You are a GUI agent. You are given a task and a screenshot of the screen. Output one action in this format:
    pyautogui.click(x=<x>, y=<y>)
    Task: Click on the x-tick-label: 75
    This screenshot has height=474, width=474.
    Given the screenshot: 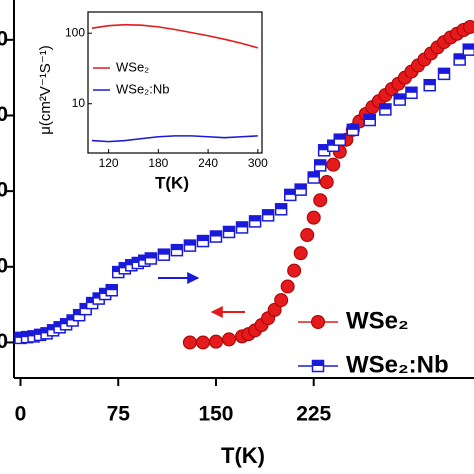 What is the action you would take?
    pyautogui.click(x=119, y=414)
    